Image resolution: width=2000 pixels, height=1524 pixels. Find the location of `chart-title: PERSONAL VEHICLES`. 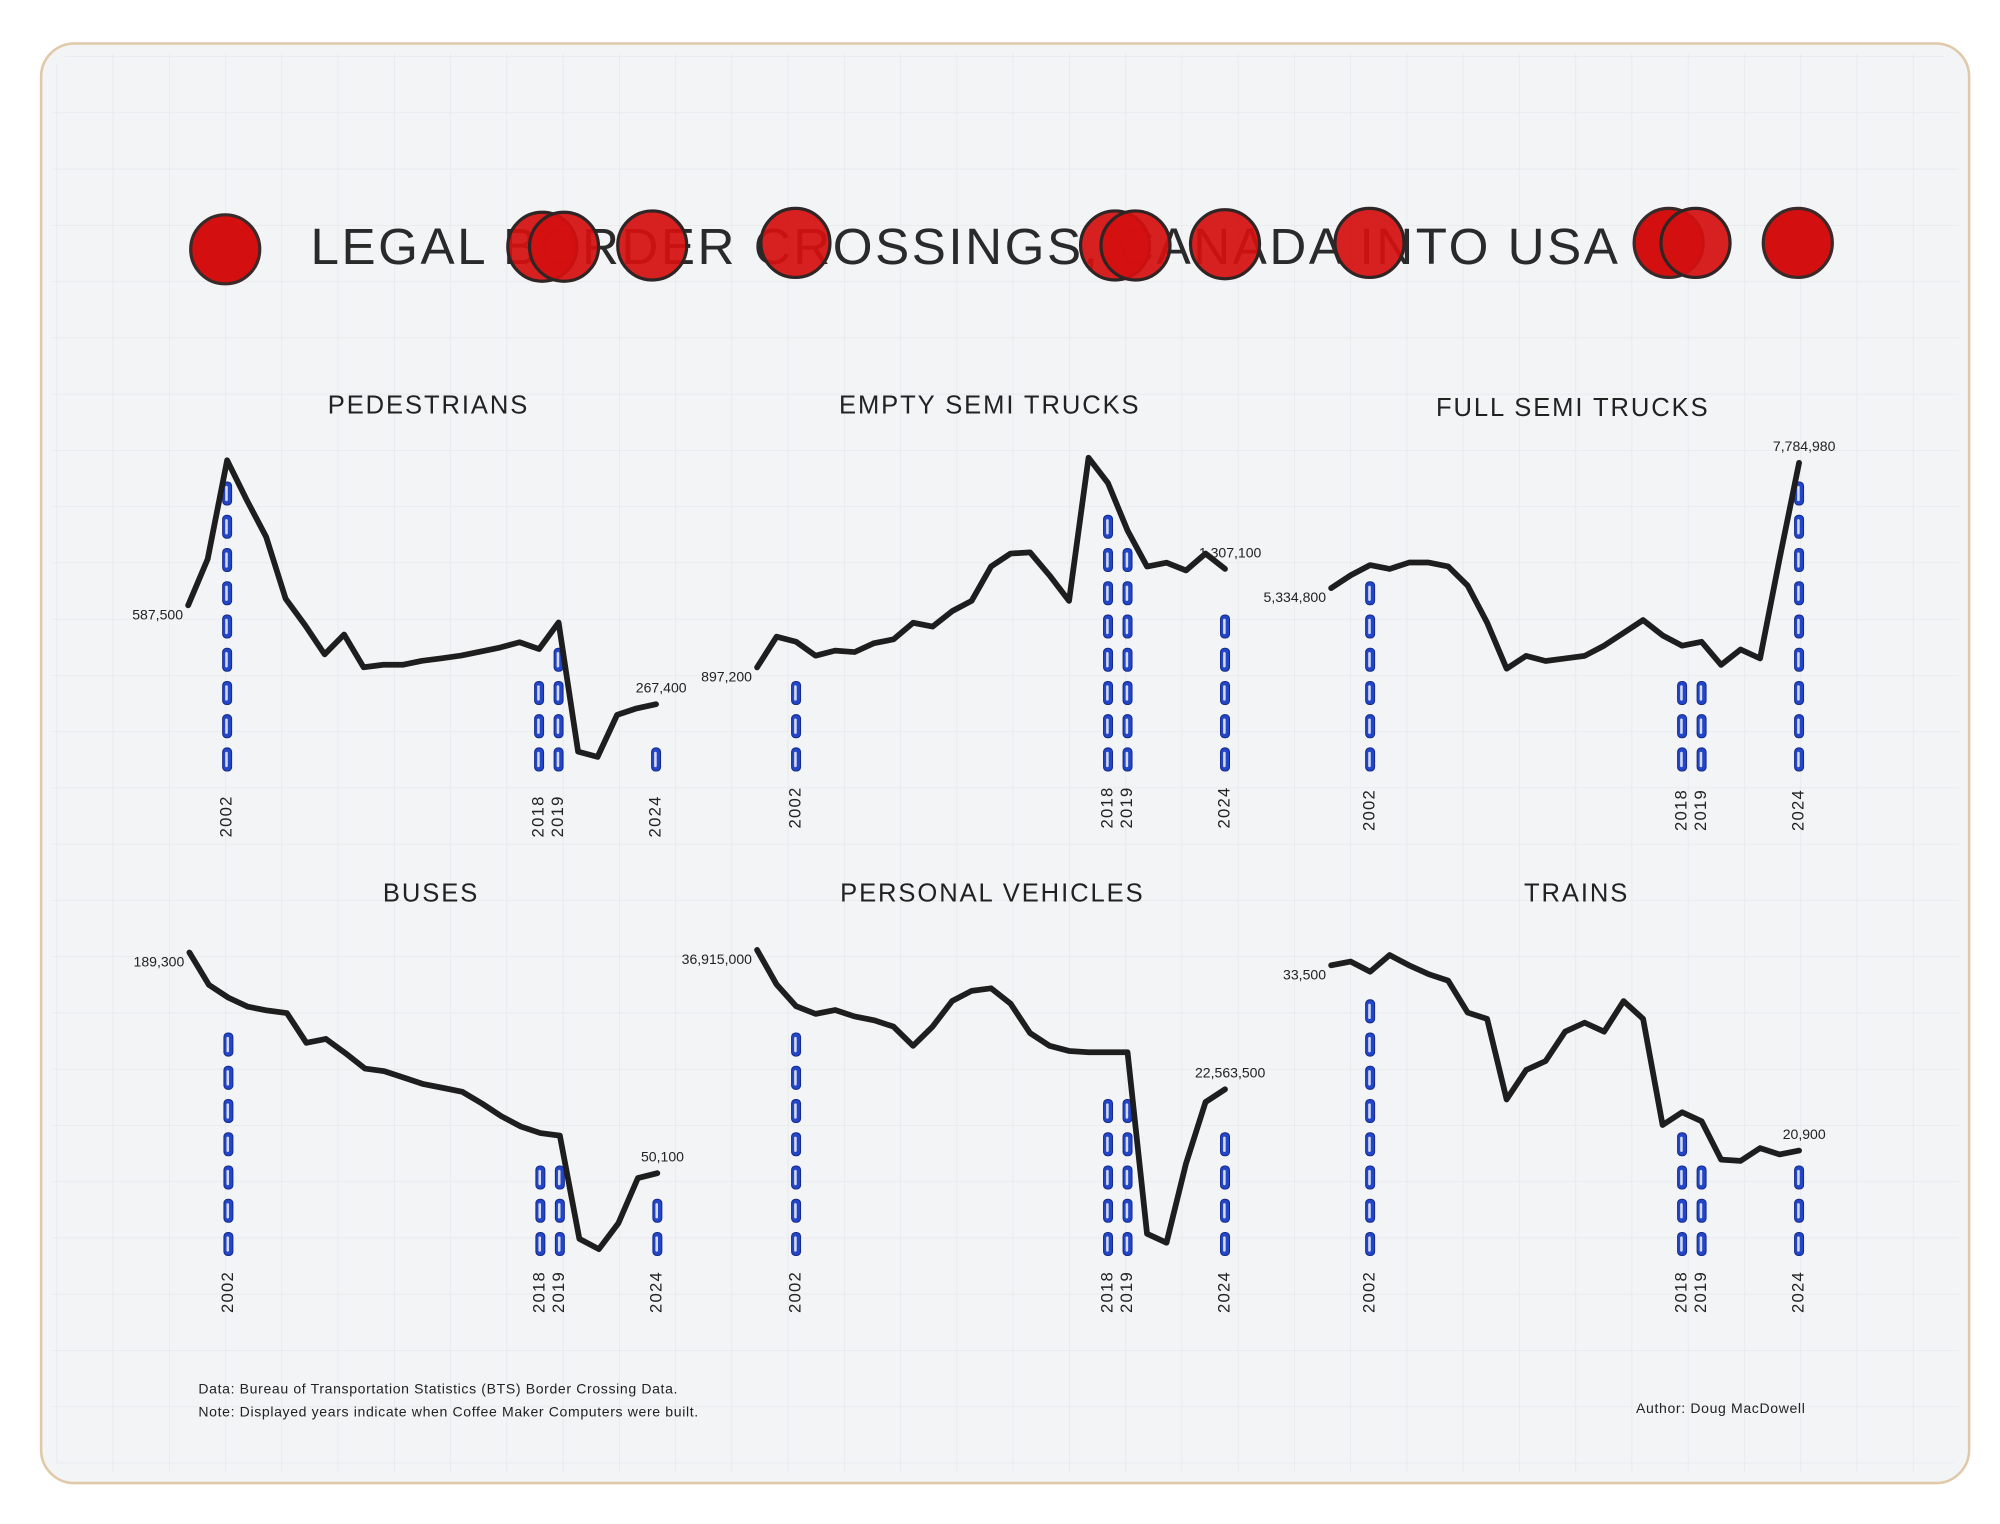

chart-title: PERSONAL VEHICLES is located at coordinates (992, 894).